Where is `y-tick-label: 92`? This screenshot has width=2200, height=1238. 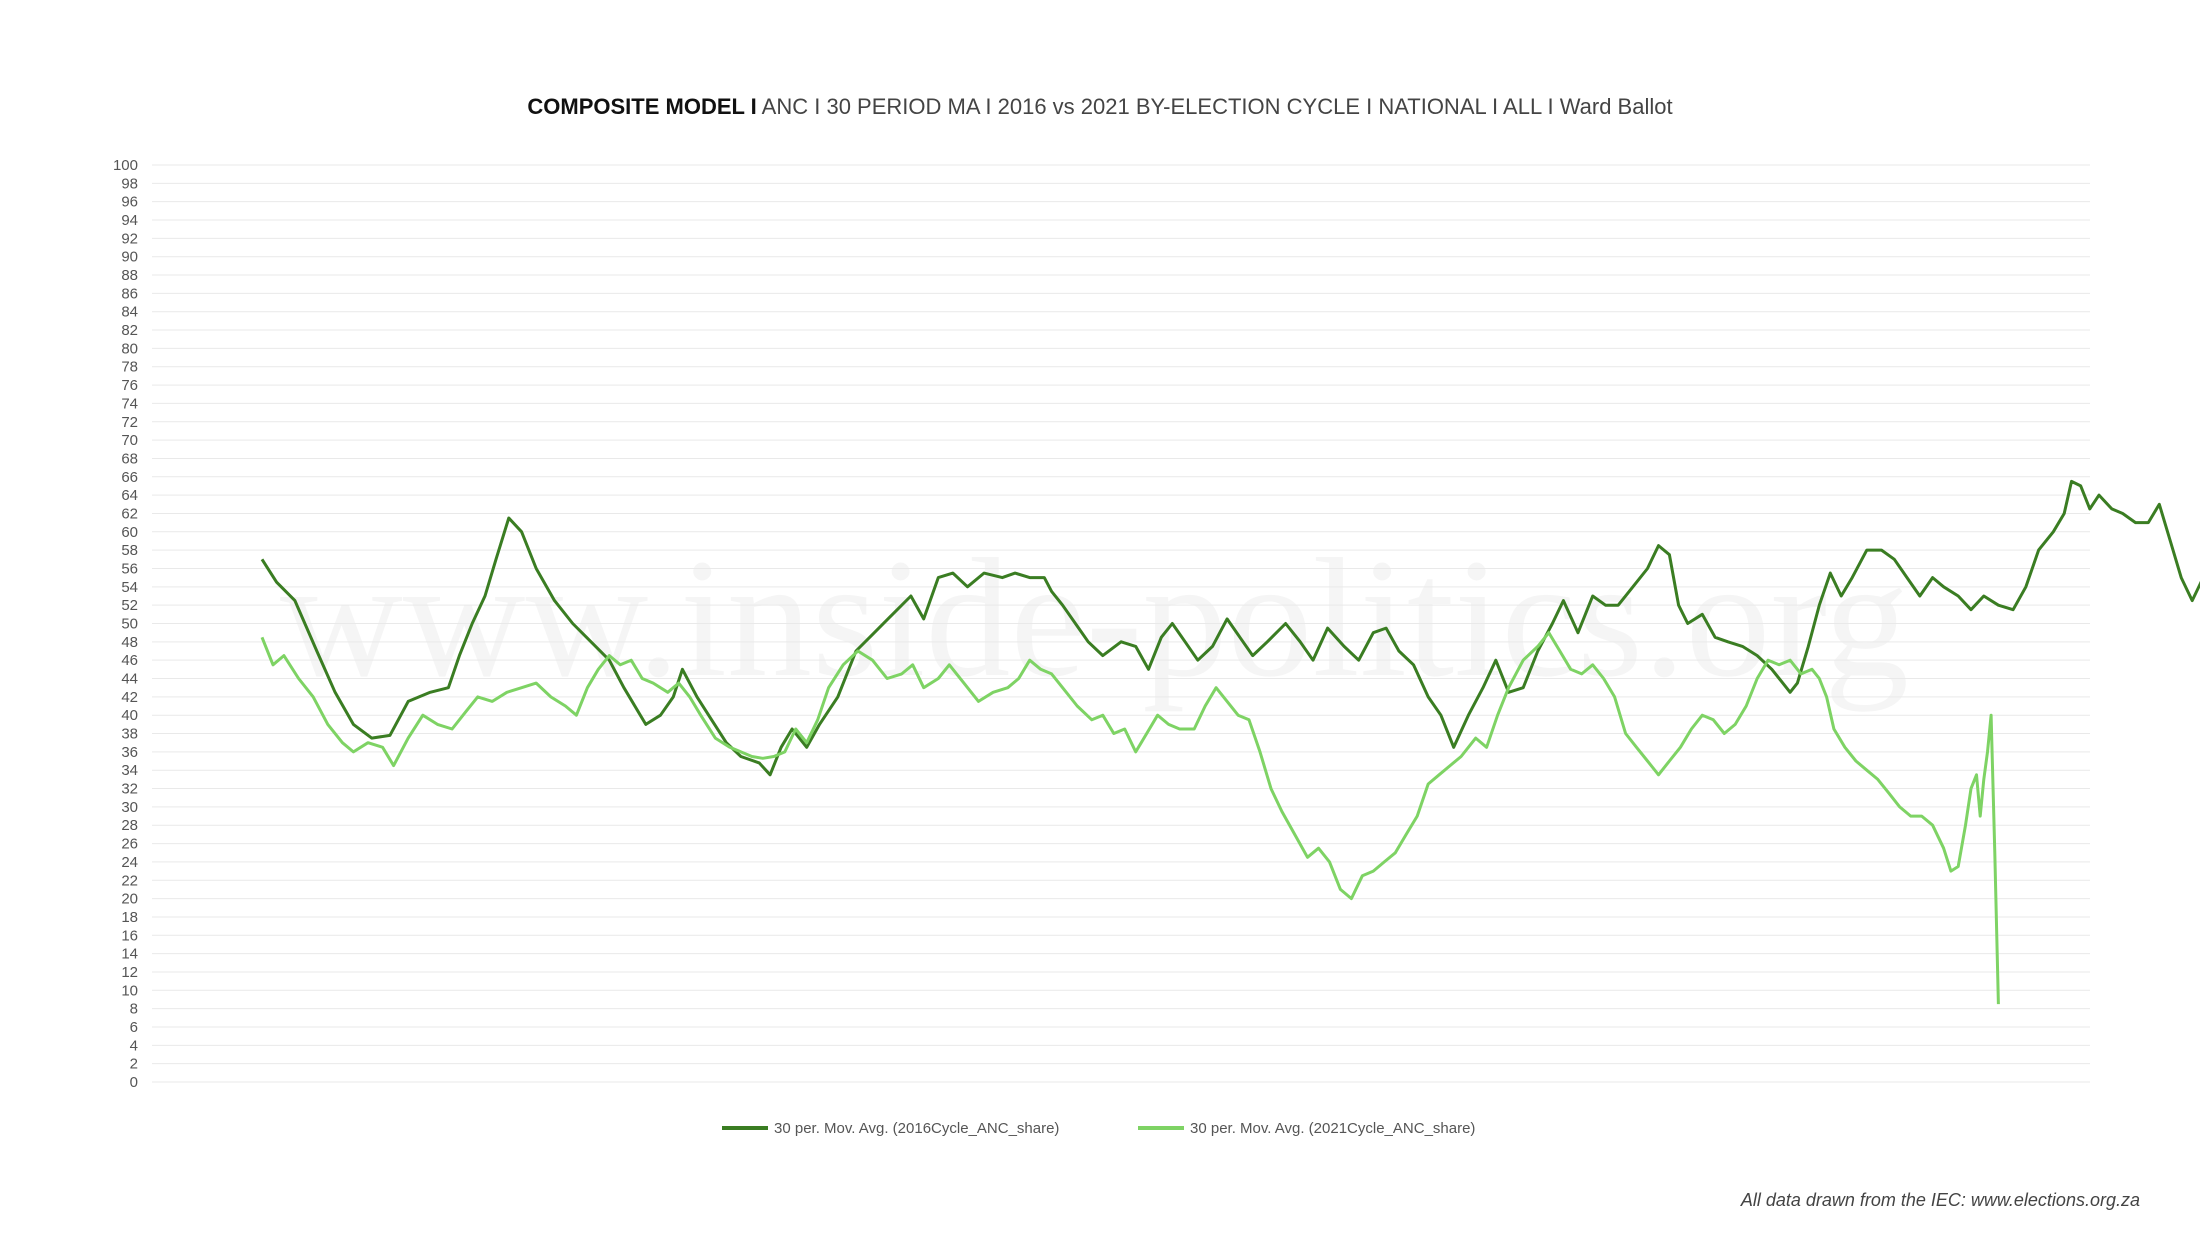
y-tick-label: 92 is located at coordinates (129, 238).